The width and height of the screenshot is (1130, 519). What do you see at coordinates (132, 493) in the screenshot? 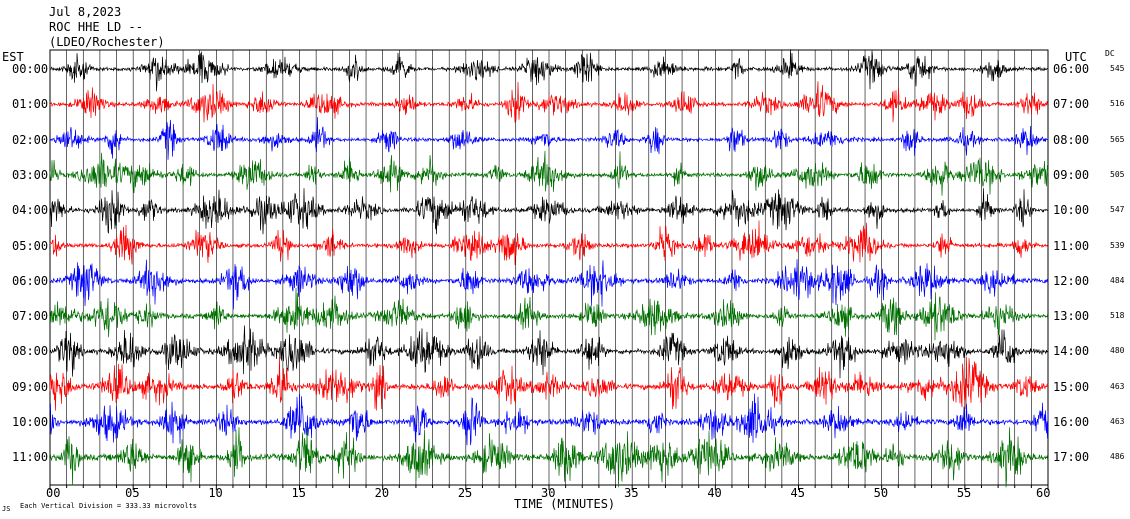
I see `x-tick-label: 05` at bounding box center [132, 493].